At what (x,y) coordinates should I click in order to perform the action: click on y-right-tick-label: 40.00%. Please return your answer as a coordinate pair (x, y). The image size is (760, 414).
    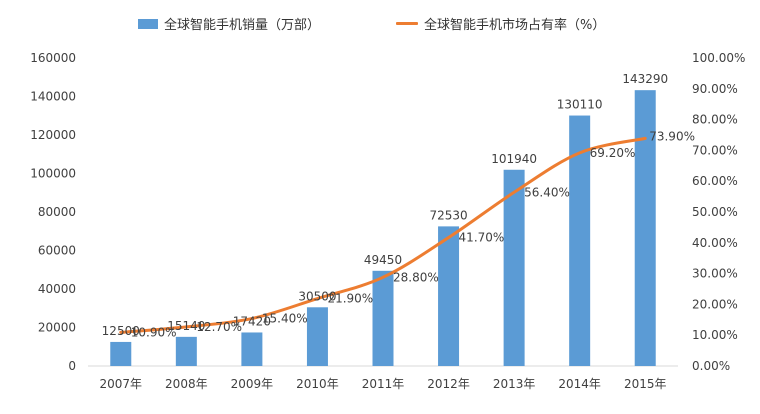
    Looking at the image, I should click on (715, 243).